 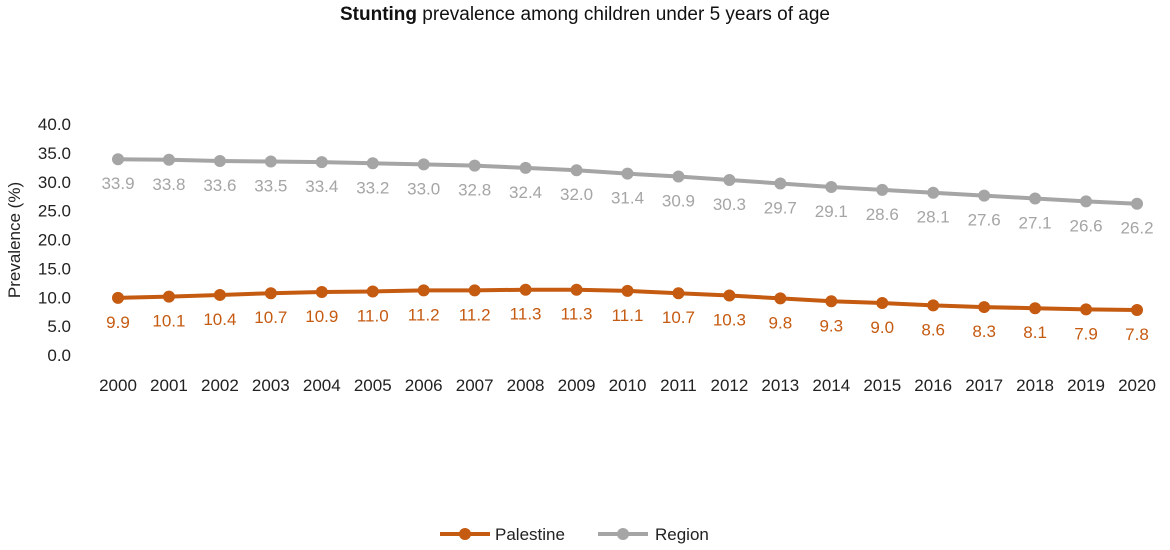 What do you see at coordinates (780, 385) in the screenshot?
I see `x-tick-label: 2013` at bounding box center [780, 385].